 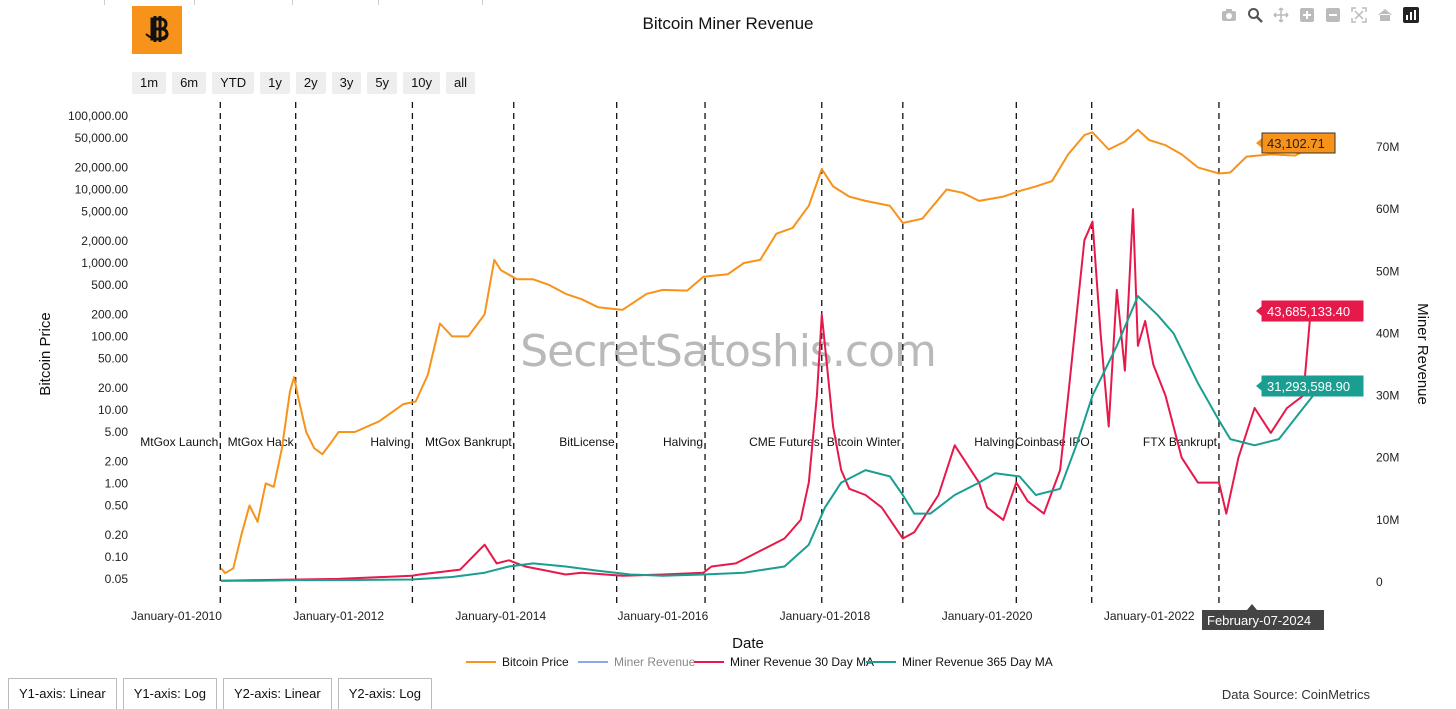 I want to click on date-last-label: February-07-2024, so click(x=1259, y=620).